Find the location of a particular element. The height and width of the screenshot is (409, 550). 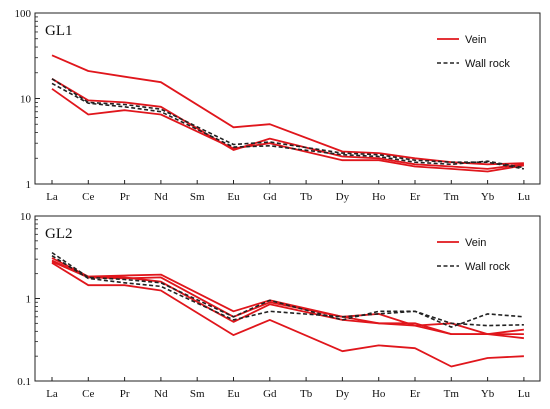

y-tick-label: 100 is located at coordinates (23, 14).